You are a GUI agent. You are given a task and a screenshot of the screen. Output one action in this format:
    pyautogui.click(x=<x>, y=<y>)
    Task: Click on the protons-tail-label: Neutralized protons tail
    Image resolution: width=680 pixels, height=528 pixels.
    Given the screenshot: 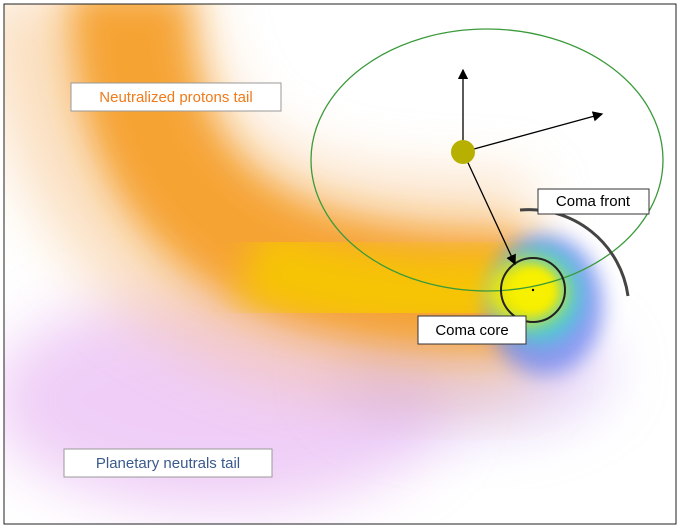 What is the action you would take?
    pyautogui.click(x=175, y=97)
    